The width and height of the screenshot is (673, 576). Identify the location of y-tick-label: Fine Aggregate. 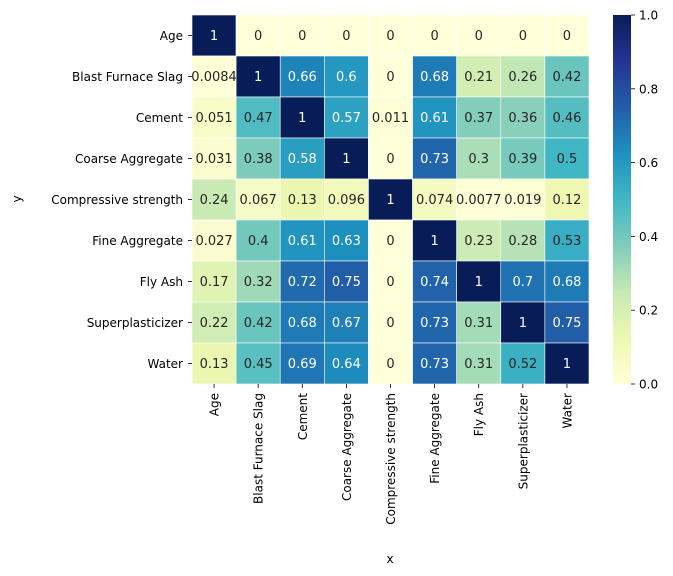
(137, 241).